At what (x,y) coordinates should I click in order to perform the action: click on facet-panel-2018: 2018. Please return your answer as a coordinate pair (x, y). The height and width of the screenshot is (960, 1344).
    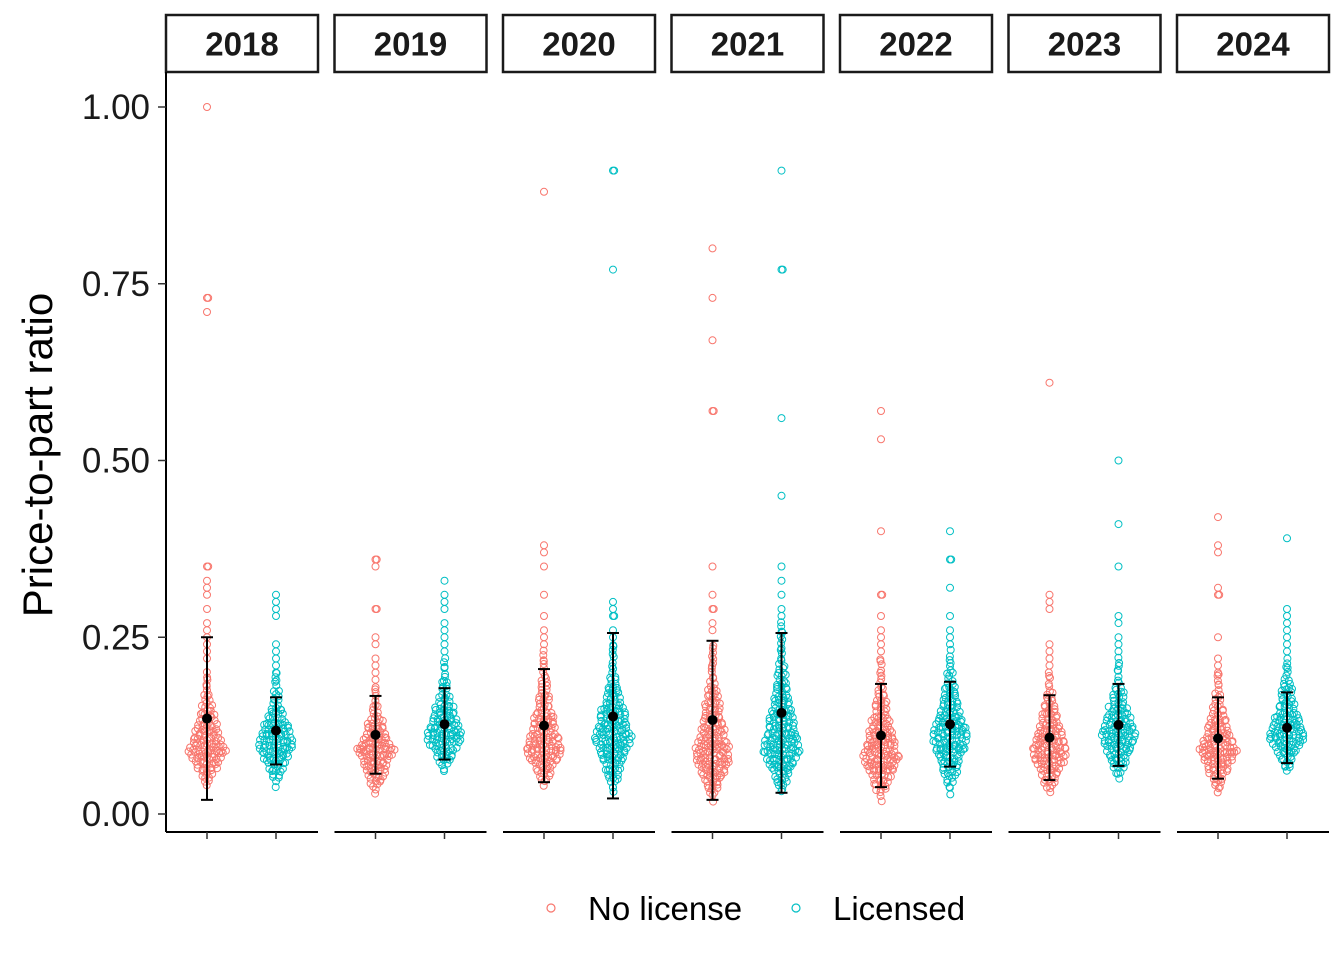
    Looking at the image, I should click on (242, 426).